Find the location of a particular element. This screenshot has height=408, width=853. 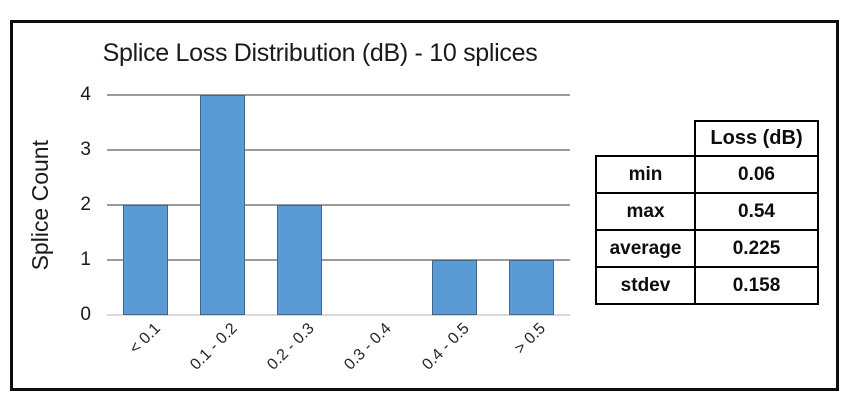

x-tick-label: 0.1 - 0.2 is located at coordinates (214, 347).